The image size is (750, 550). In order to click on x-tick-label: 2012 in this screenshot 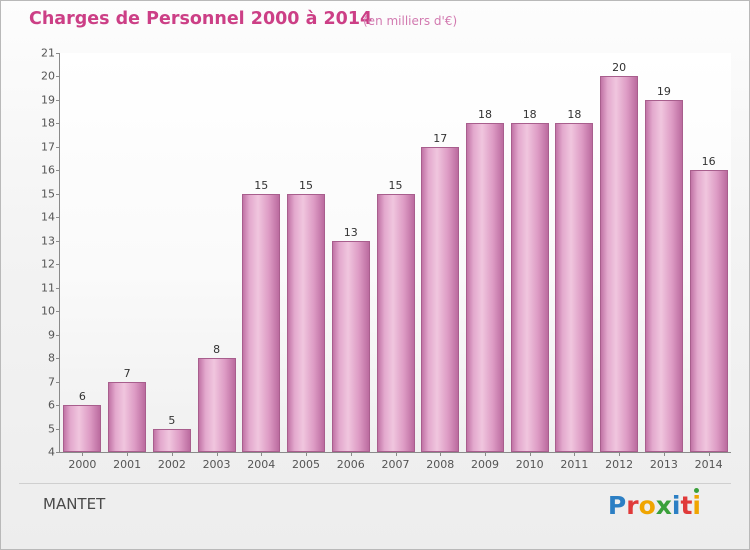, I will do `click(619, 464)`.